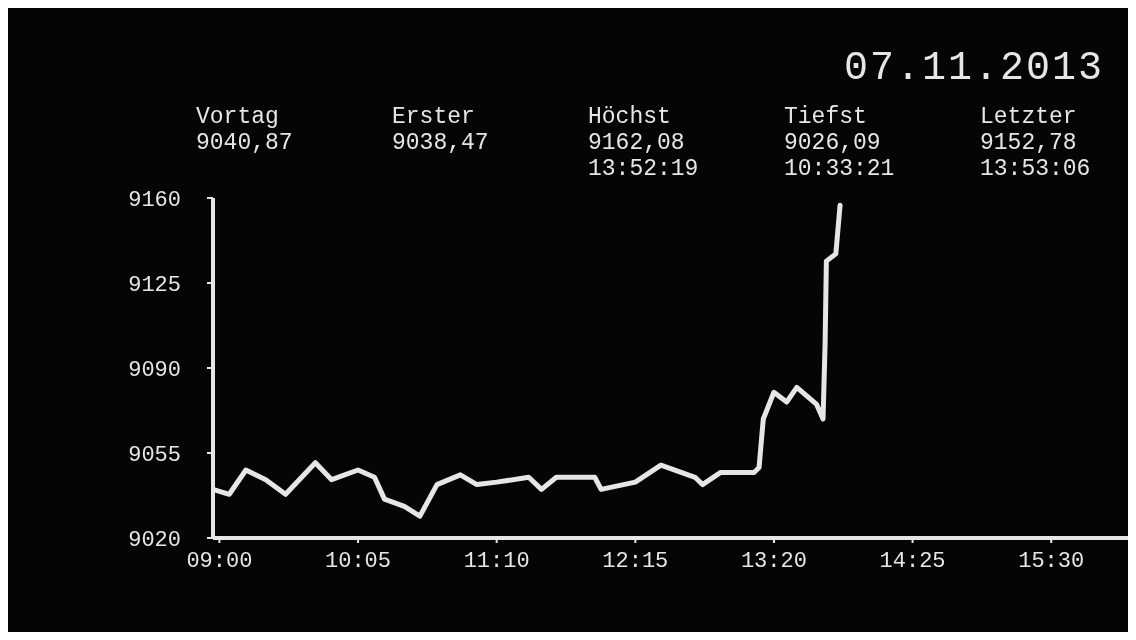  What do you see at coordinates (154, 285) in the screenshot?
I see `y-tick-label: 9125` at bounding box center [154, 285].